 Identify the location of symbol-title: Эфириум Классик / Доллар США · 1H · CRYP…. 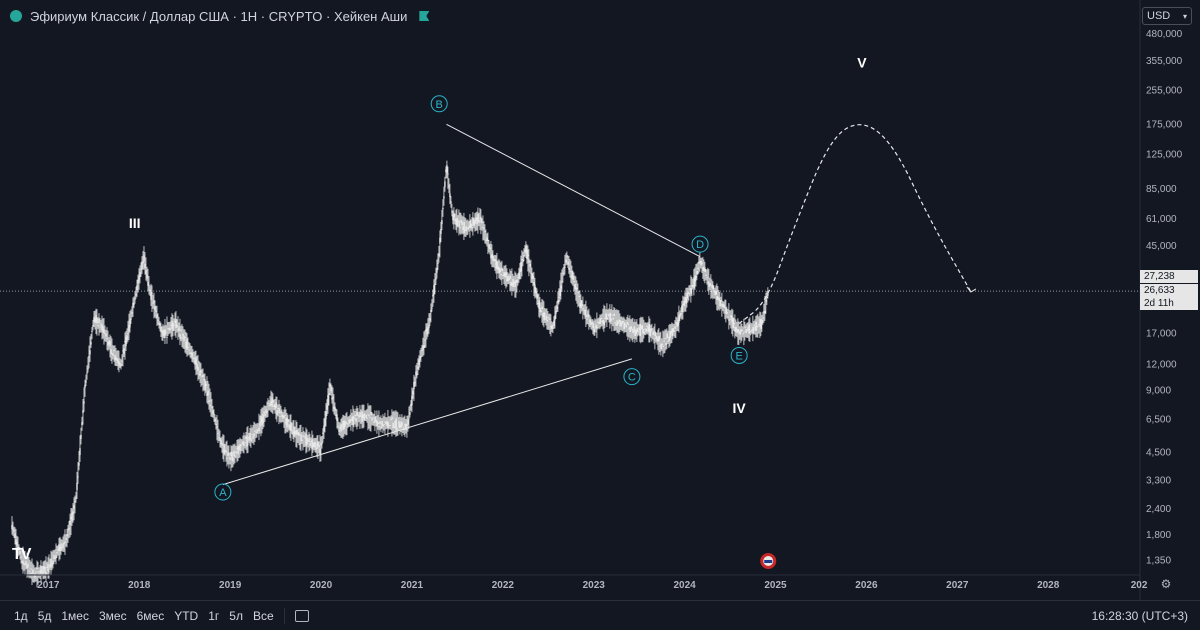
(219, 16).